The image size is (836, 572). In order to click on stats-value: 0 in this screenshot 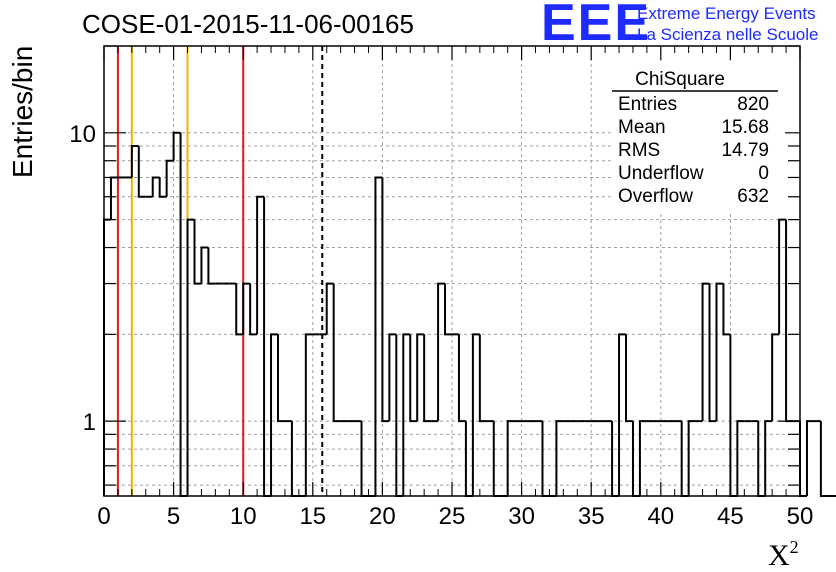, I will do `click(763, 173)`.